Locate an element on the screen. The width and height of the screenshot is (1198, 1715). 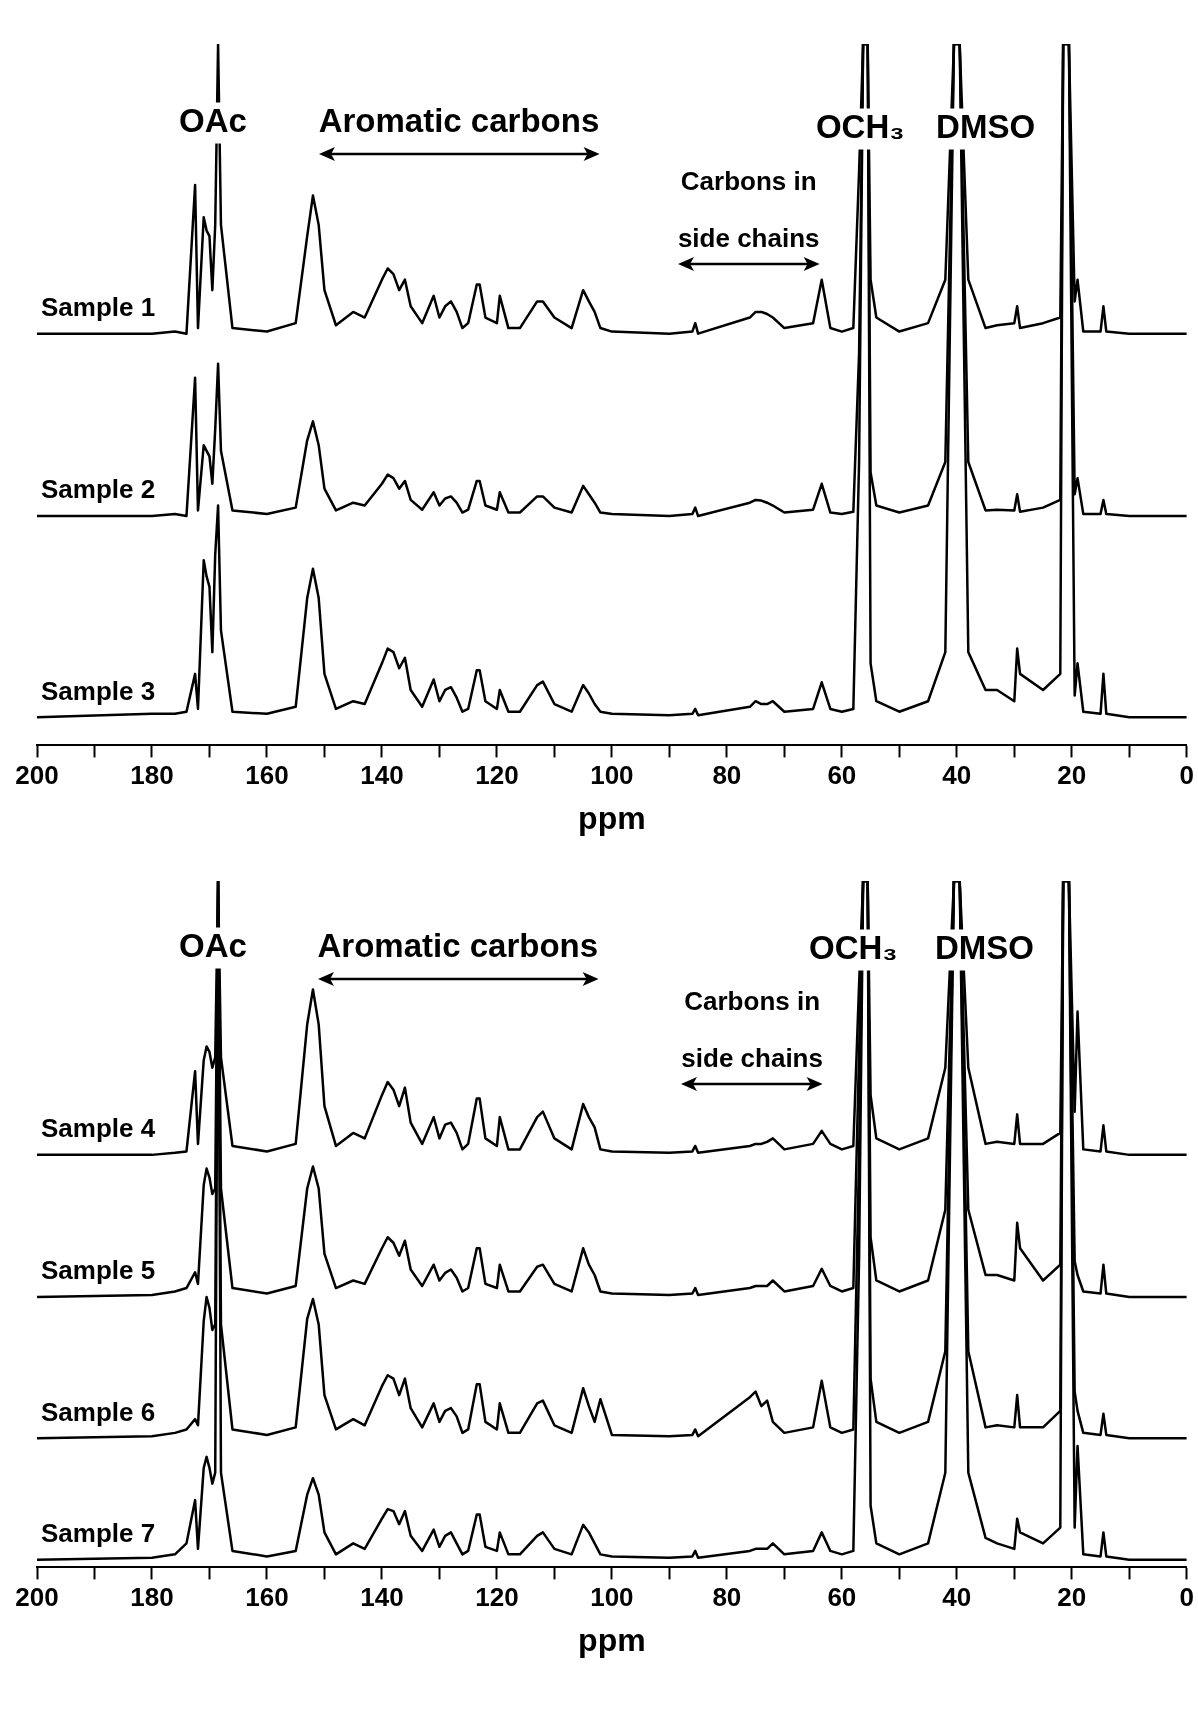
series-label: Sample 2 is located at coordinates (98, 489).